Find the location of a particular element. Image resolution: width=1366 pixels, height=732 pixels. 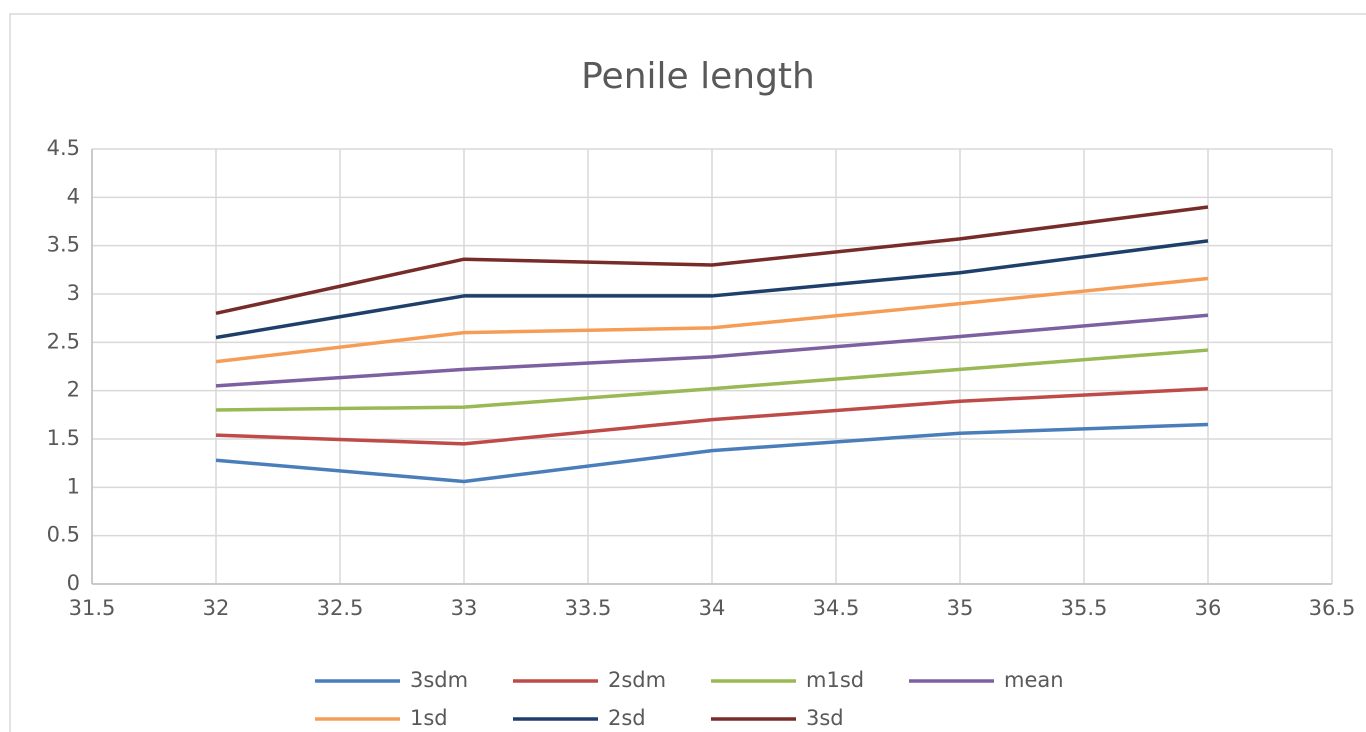

chart-title: Penile length is located at coordinates (698, 76).